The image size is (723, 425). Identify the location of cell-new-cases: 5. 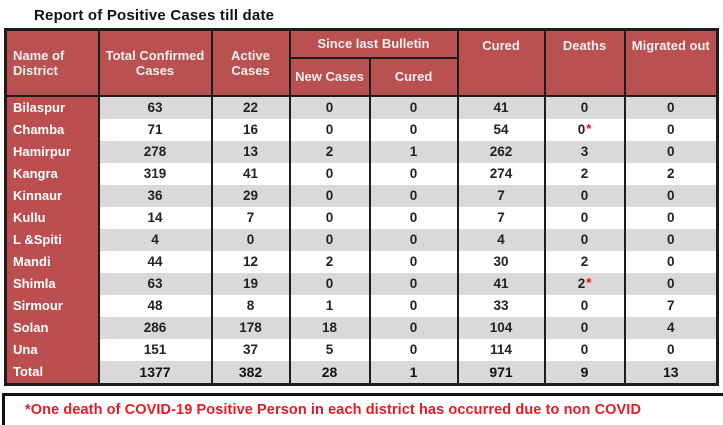
(329, 349).